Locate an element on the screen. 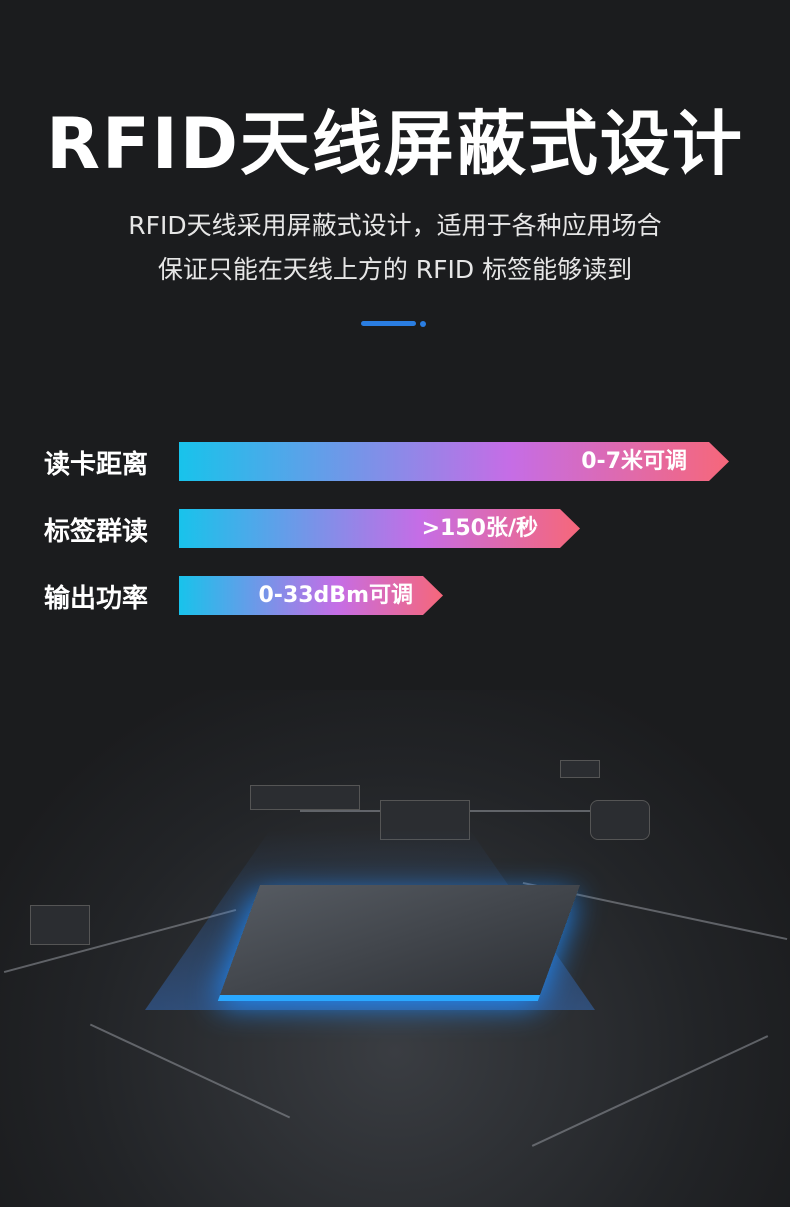  spec-bar-power: 0-33dBm可调 is located at coordinates (311, 595).